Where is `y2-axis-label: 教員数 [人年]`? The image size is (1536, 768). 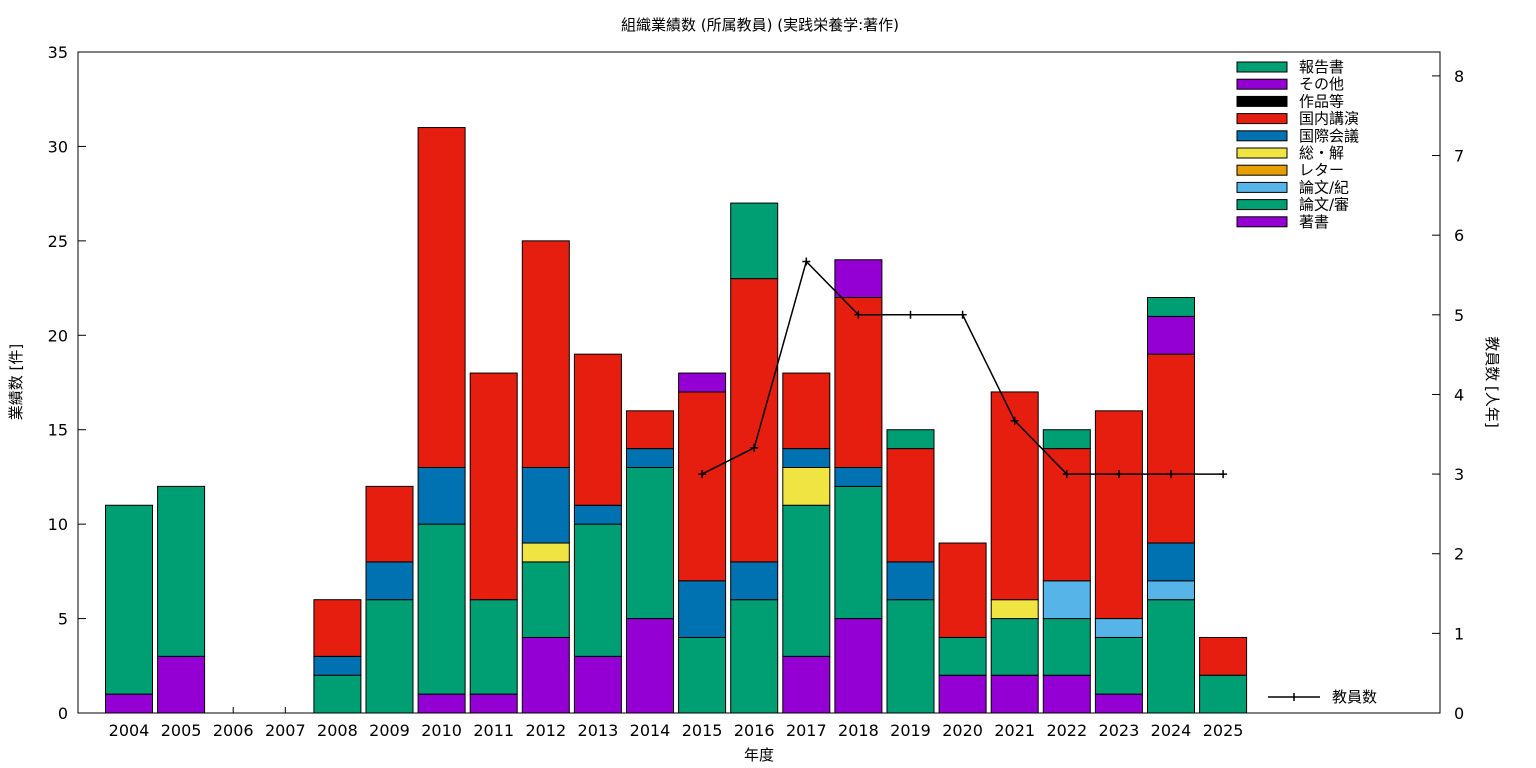 y2-axis-label: 教員数 [人年] is located at coordinates (1492, 381).